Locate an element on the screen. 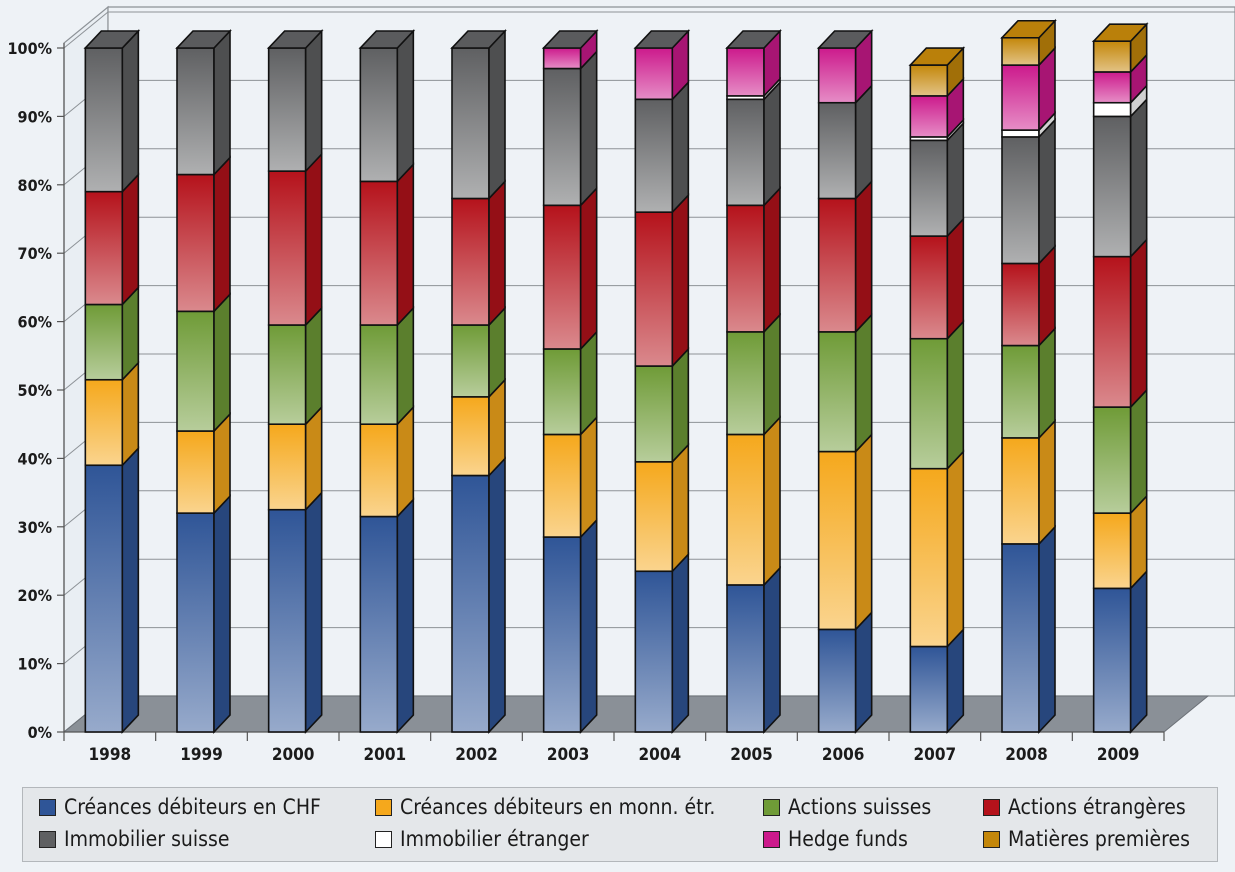  legend-item: Matières premières is located at coordinates (1086, 839).